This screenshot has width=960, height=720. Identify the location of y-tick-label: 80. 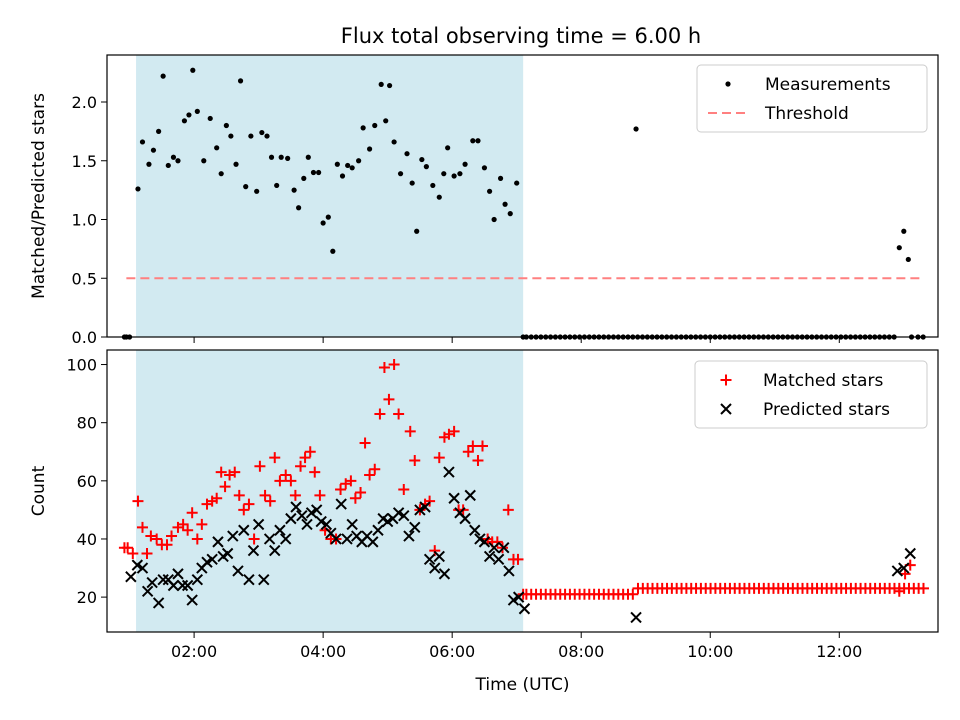
(87, 423).